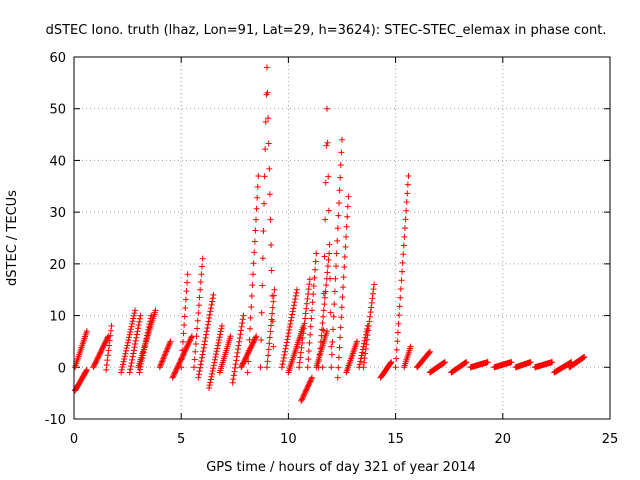  Describe the element at coordinates (57, 265) in the screenshot. I see `y-tick-label: 20` at that location.